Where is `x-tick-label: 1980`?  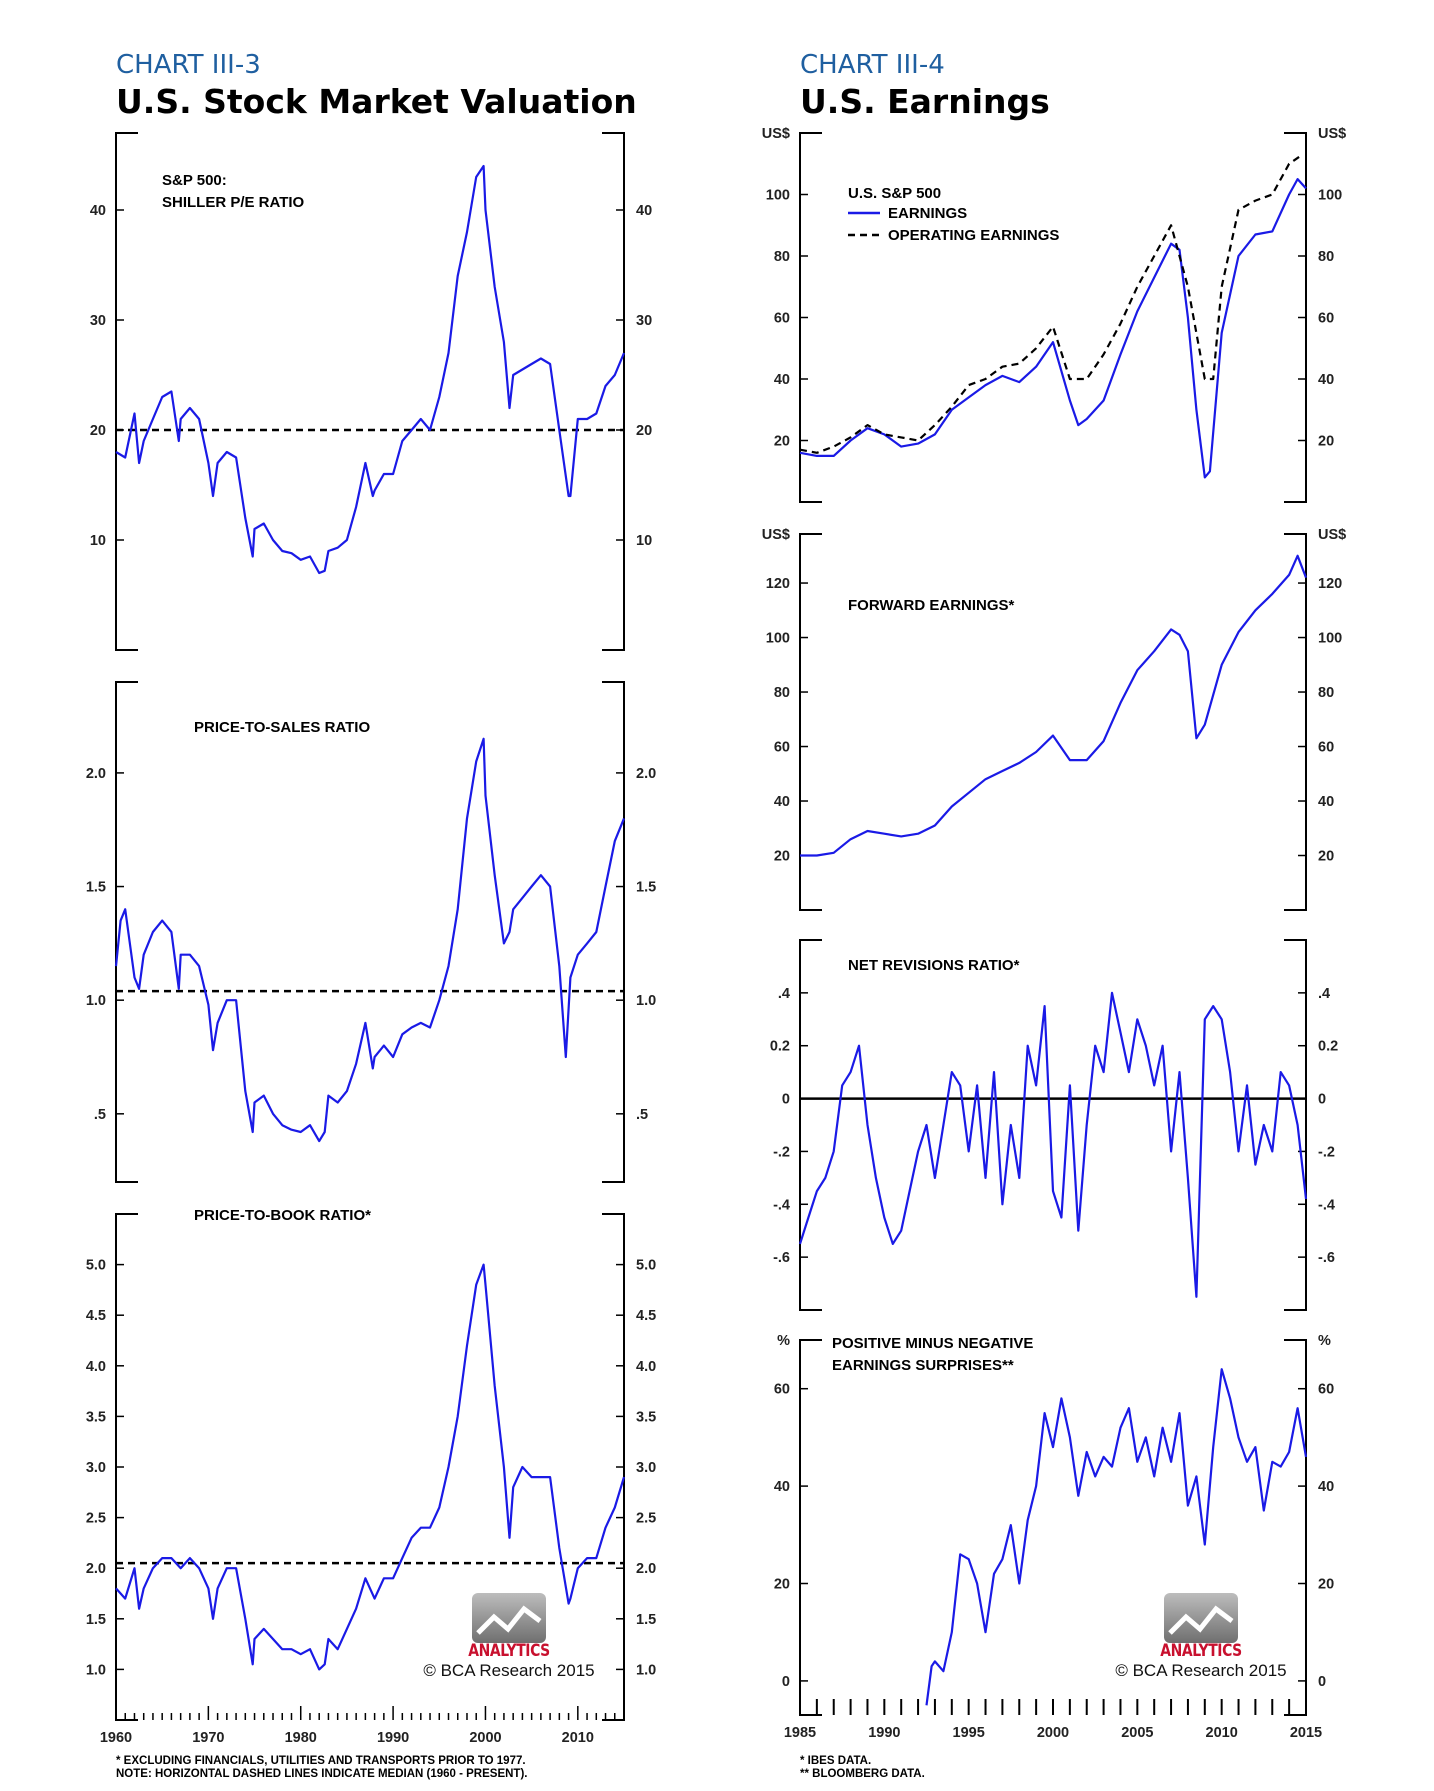 x-tick-label: 1980 is located at coordinates (301, 1738).